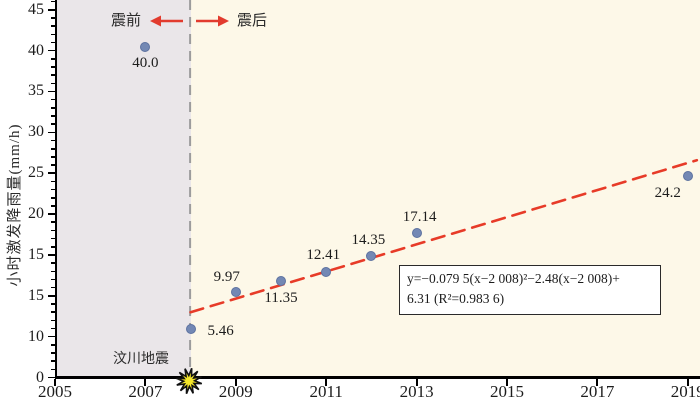 Image resolution: width=700 pixels, height=400 pixels. Describe the element at coordinates (597, 391) in the screenshot. I see `x-tick-label: 2017` at that location.